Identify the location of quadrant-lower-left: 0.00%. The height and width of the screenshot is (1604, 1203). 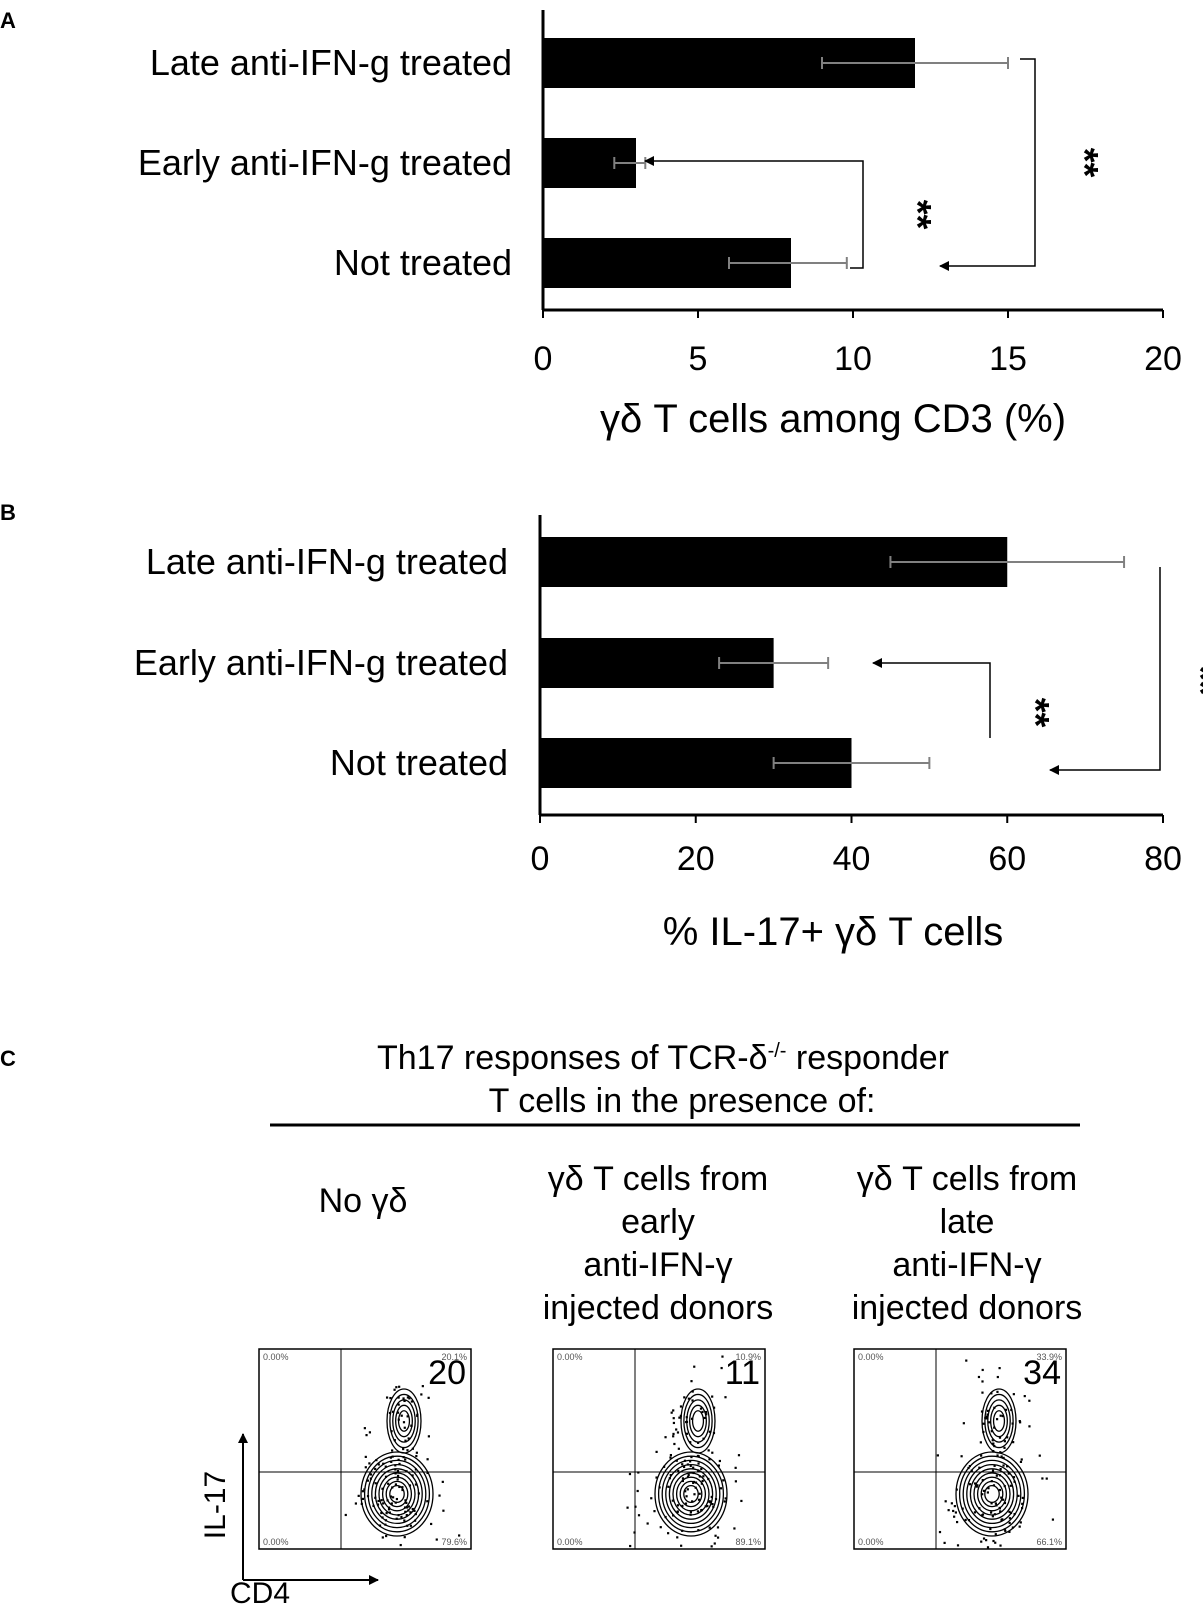
(570, 1542).